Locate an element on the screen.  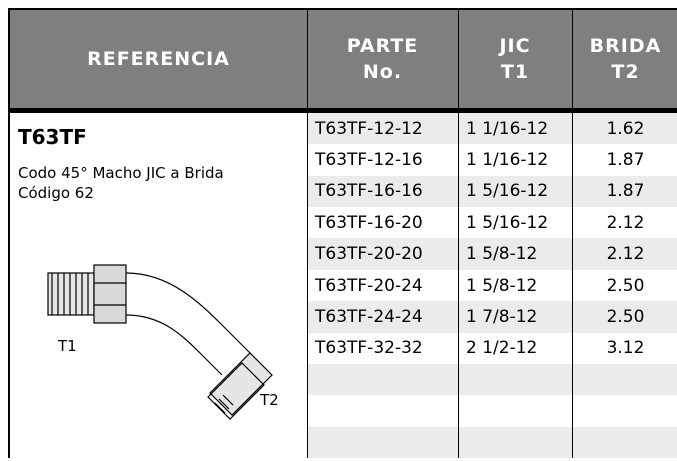
label-t1: T1 is located at coordinates (67, 346).